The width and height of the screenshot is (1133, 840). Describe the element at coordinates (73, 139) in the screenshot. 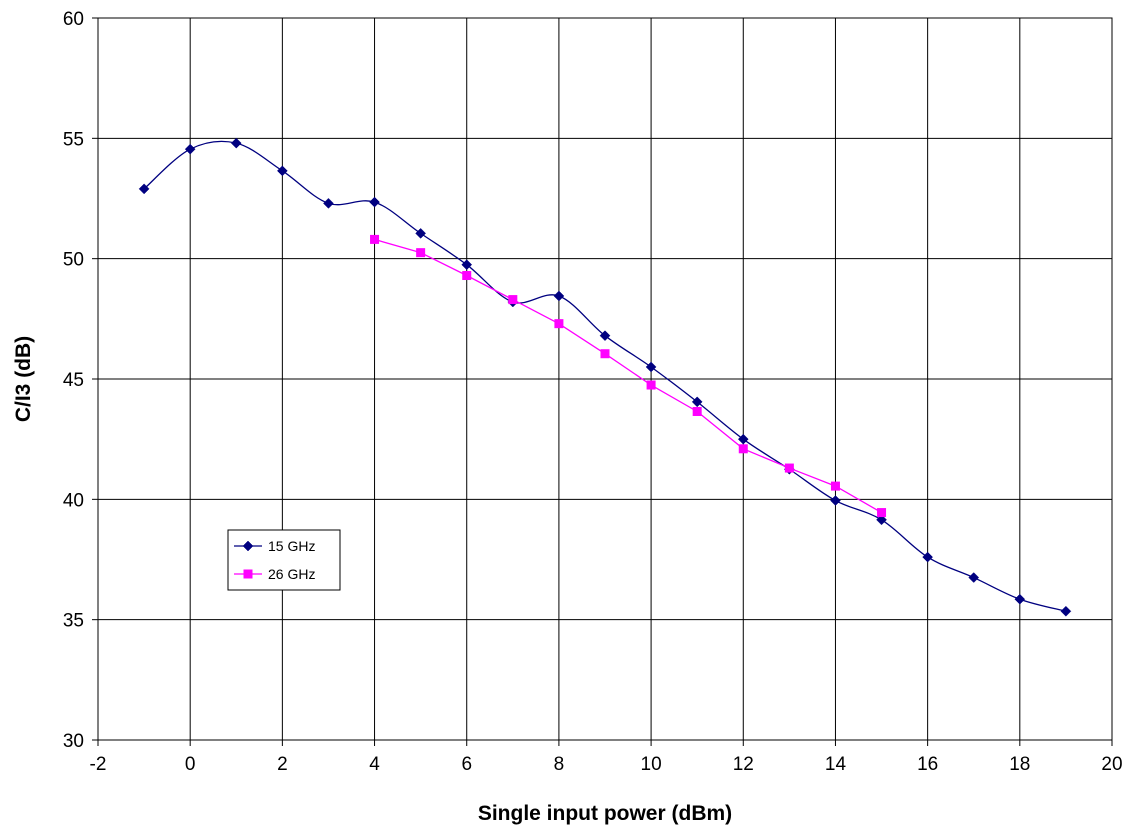

I see `y-tick-label: 55` at that location.